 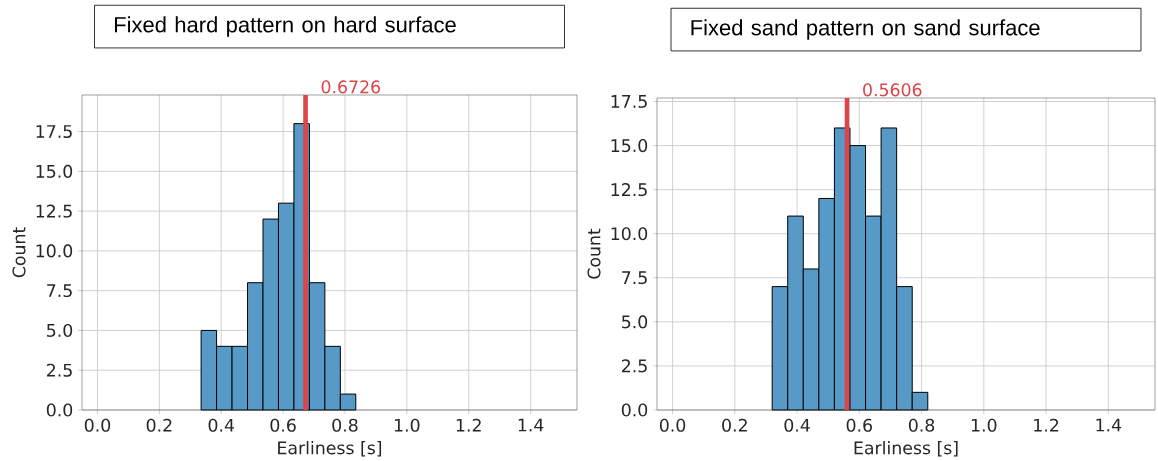 I want to click on chart-title: Fixed sand pattern on sand surface, so click(x=865, y=29).